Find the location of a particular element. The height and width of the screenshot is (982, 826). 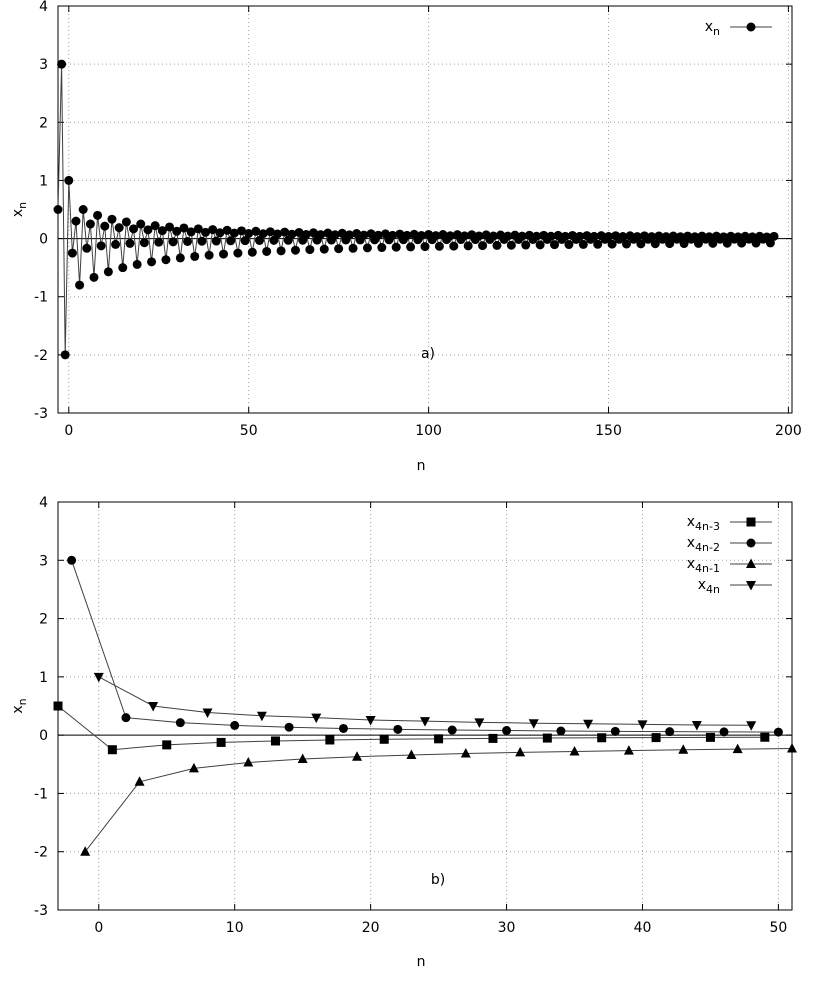

y-tick-label: 2 is located at coordinates (43, 620).